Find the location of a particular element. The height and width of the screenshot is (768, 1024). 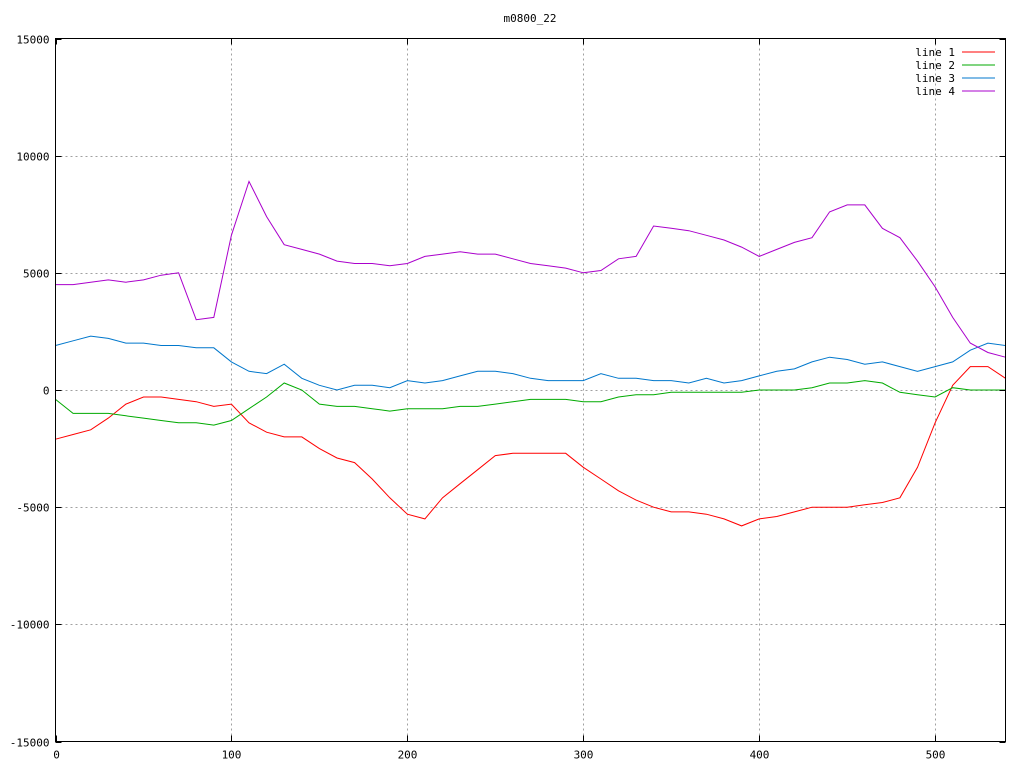

legend-label-1: line 1 is located at coordinates (935, 52).